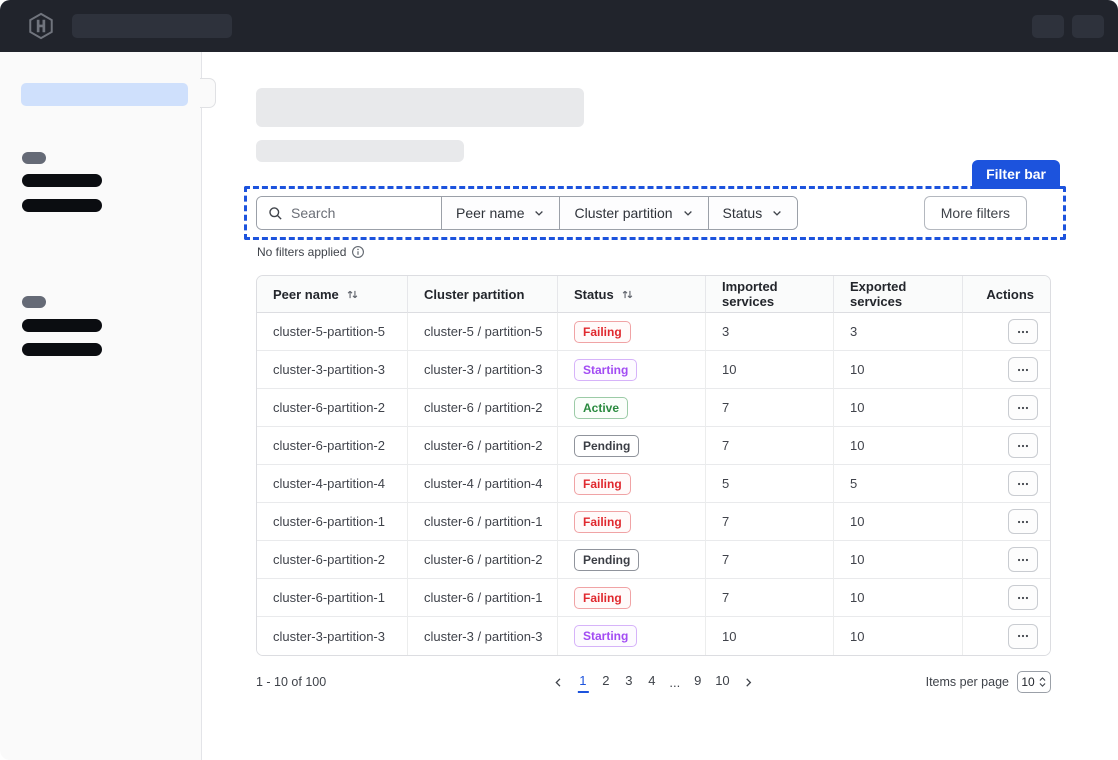 This screenshot has width=1118, height=760. What do you see at coordinates (632, 408) in the screenshot?
I see `status-cell: Active` at bounding box center [632, 408].